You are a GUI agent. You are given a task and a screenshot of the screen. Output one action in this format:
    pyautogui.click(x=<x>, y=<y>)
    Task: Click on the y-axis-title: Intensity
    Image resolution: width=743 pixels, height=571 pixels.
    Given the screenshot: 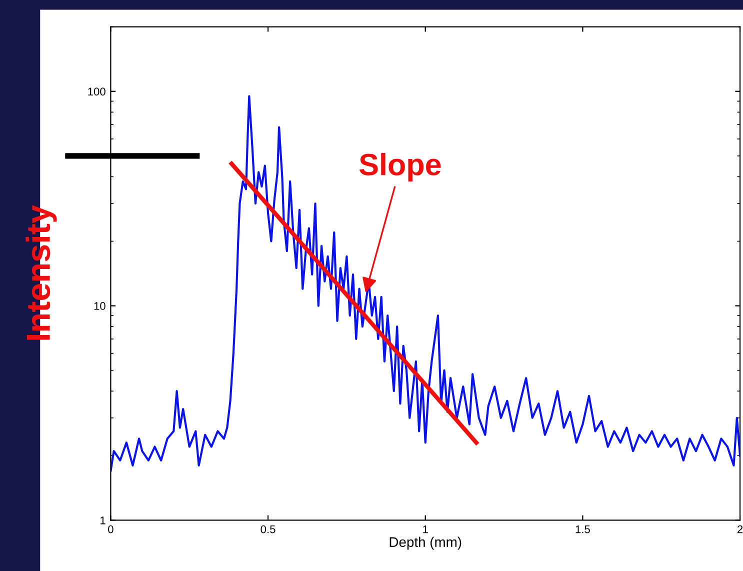 What is the action you would take?
    pyautogui.click(x=41, y=272)
    